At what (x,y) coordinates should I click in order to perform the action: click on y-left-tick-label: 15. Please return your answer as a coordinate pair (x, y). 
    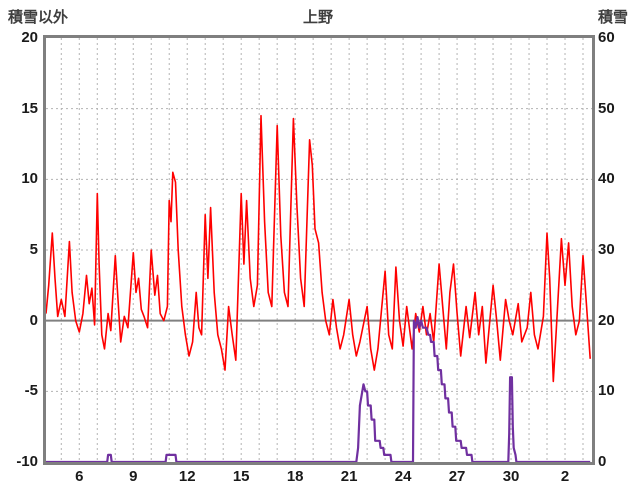
    Looking at the image, I should click on (29, 108).